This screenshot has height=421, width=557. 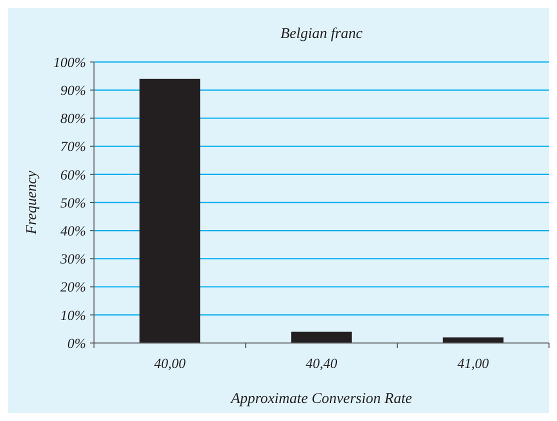 I want to click on y-tick-label: 70%, so click(x=73, y=148).